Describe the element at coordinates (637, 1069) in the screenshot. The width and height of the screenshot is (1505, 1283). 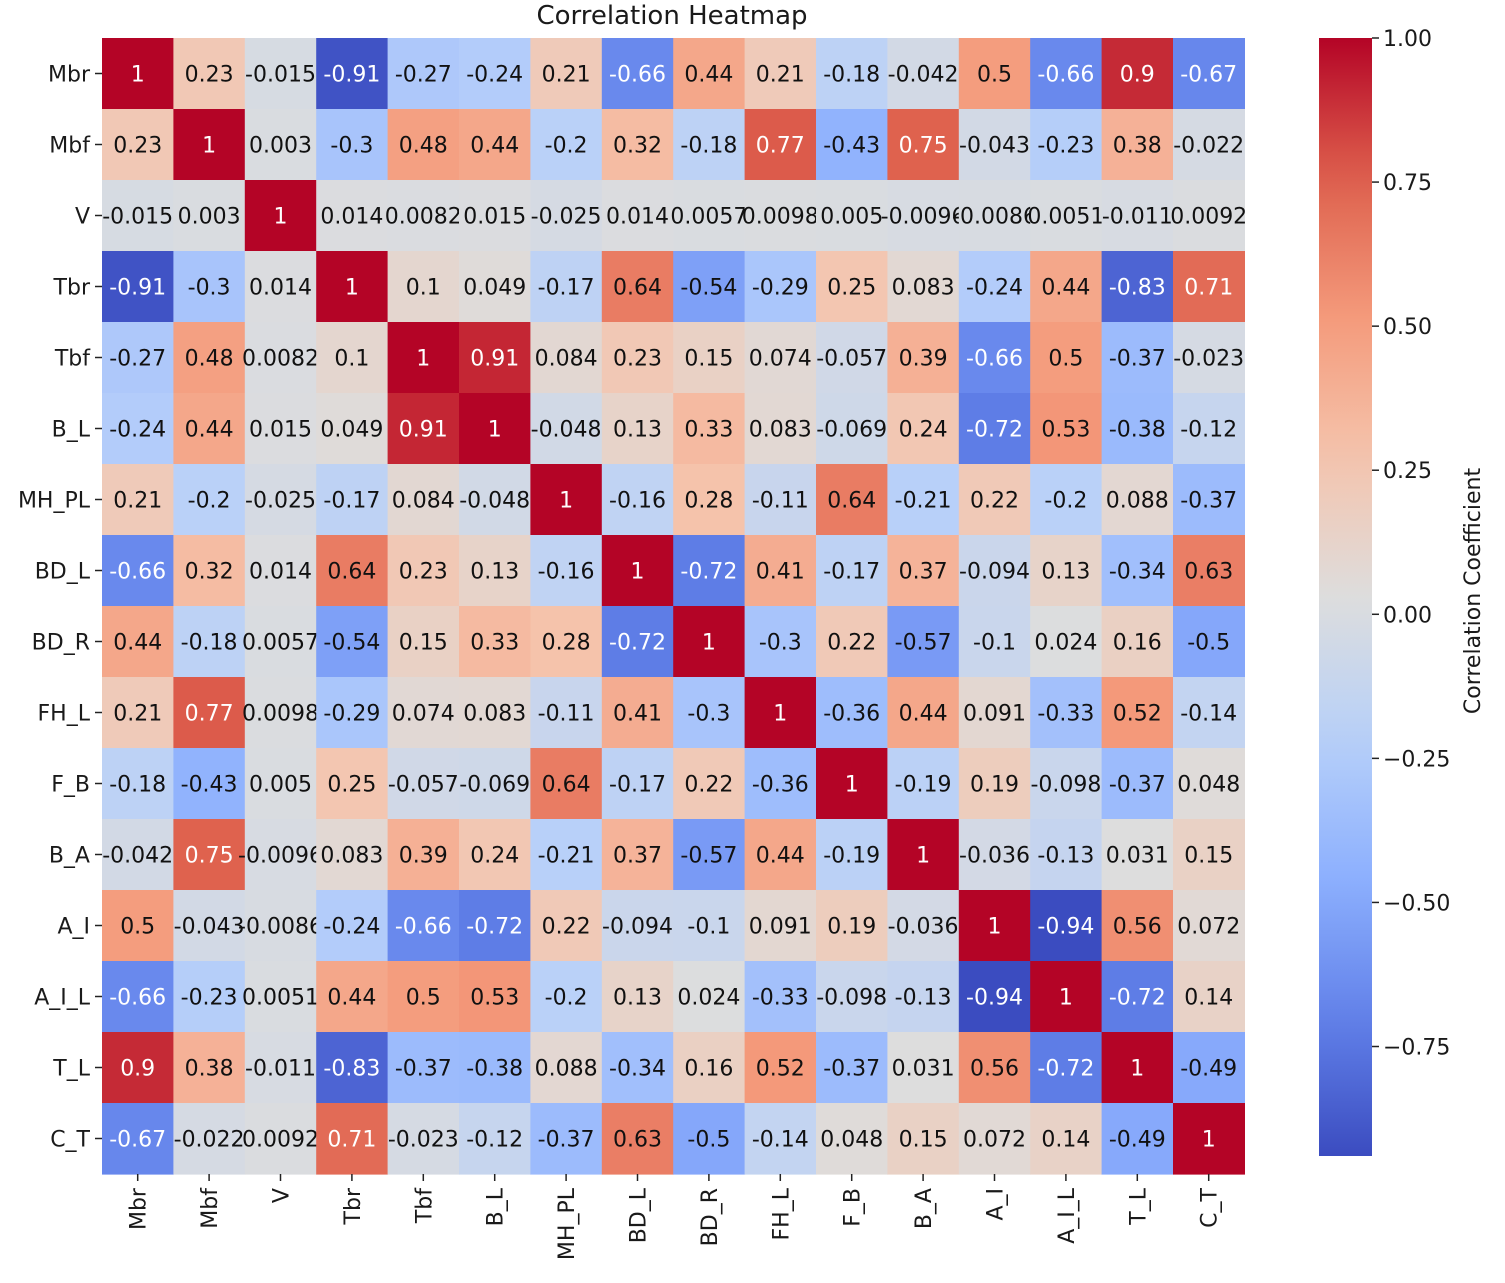
I see `cell-value-label: -0.34` at that location.